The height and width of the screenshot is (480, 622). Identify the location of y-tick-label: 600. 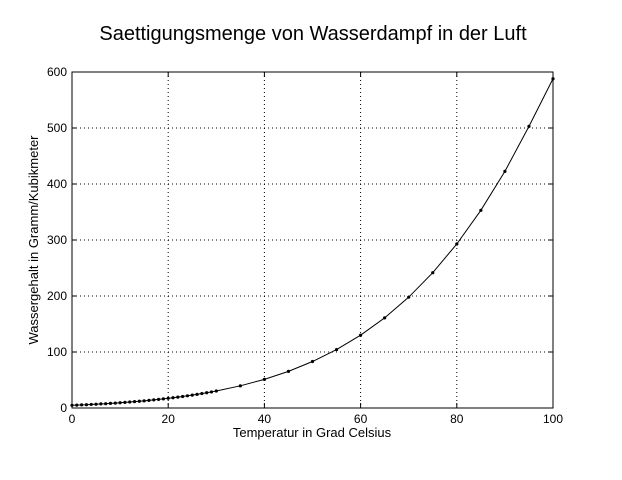
(57, 72).